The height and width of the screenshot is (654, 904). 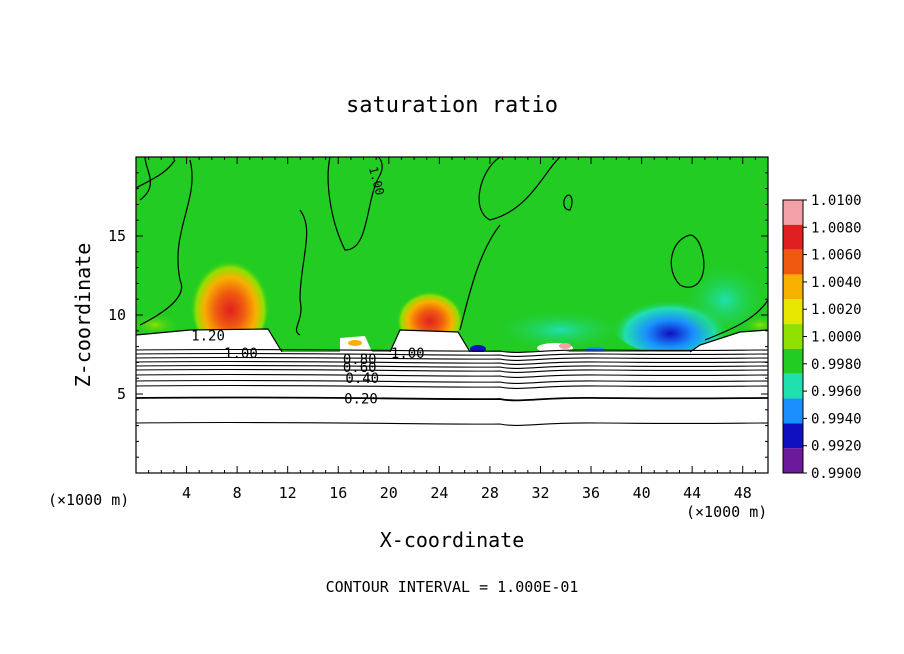 I want to click on y-axis-title: Z-coordinate, so click(x=83, y=315).